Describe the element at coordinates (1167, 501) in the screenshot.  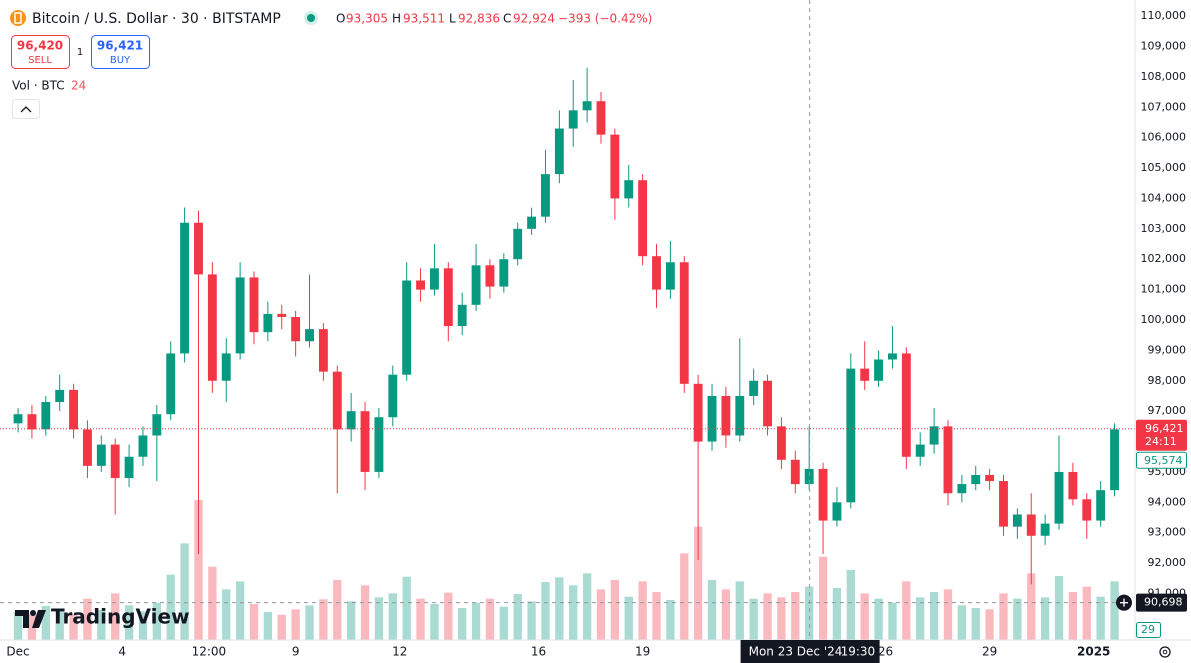
I see `y-tick-label: 94,000` at that location.